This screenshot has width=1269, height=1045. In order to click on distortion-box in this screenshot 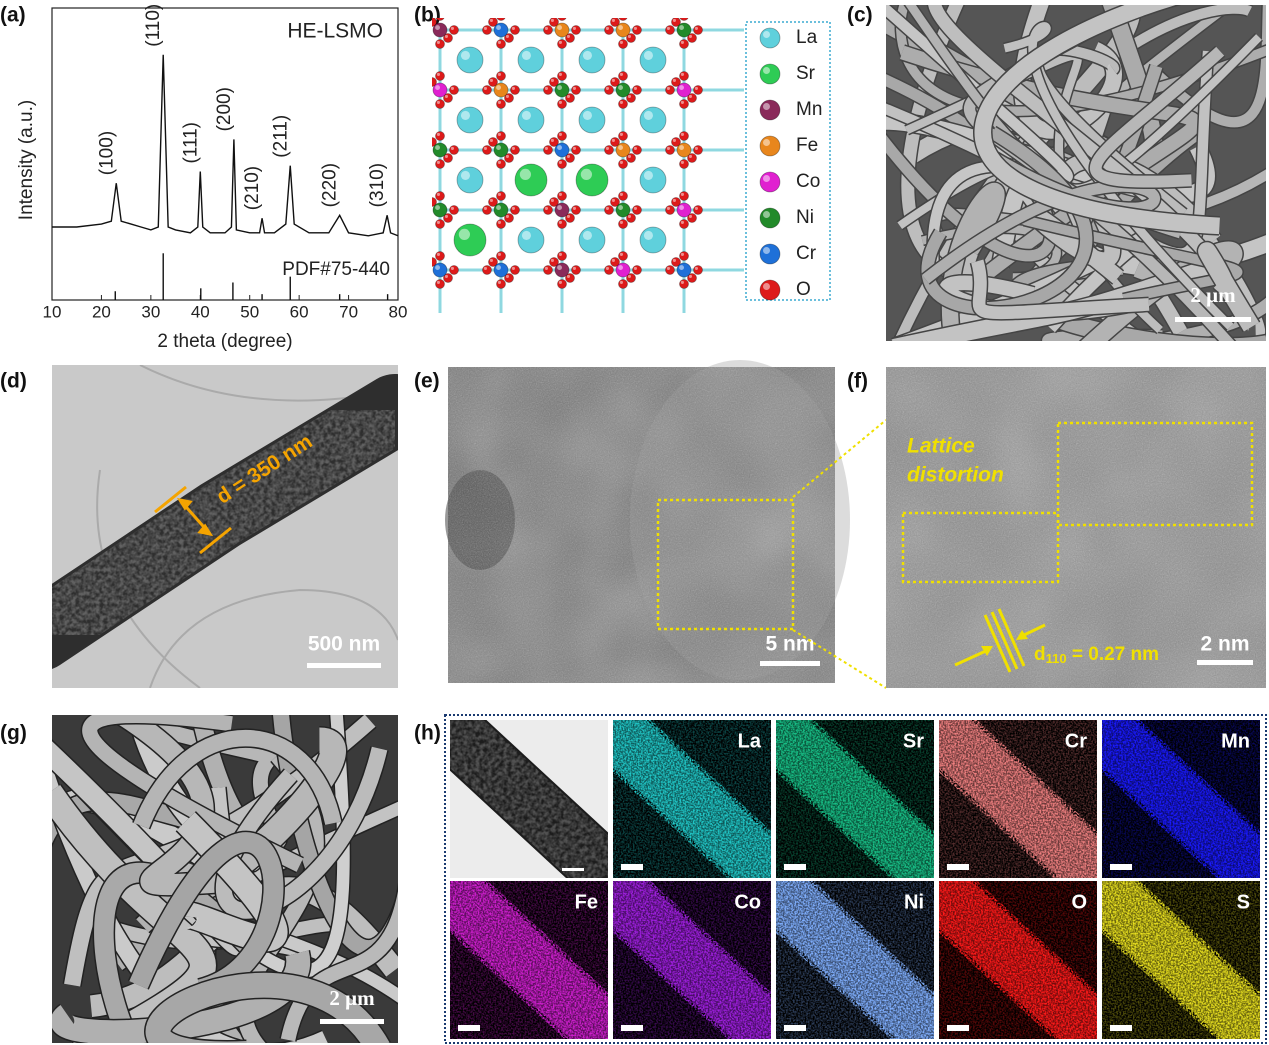, I will do `click(980, 547)`.